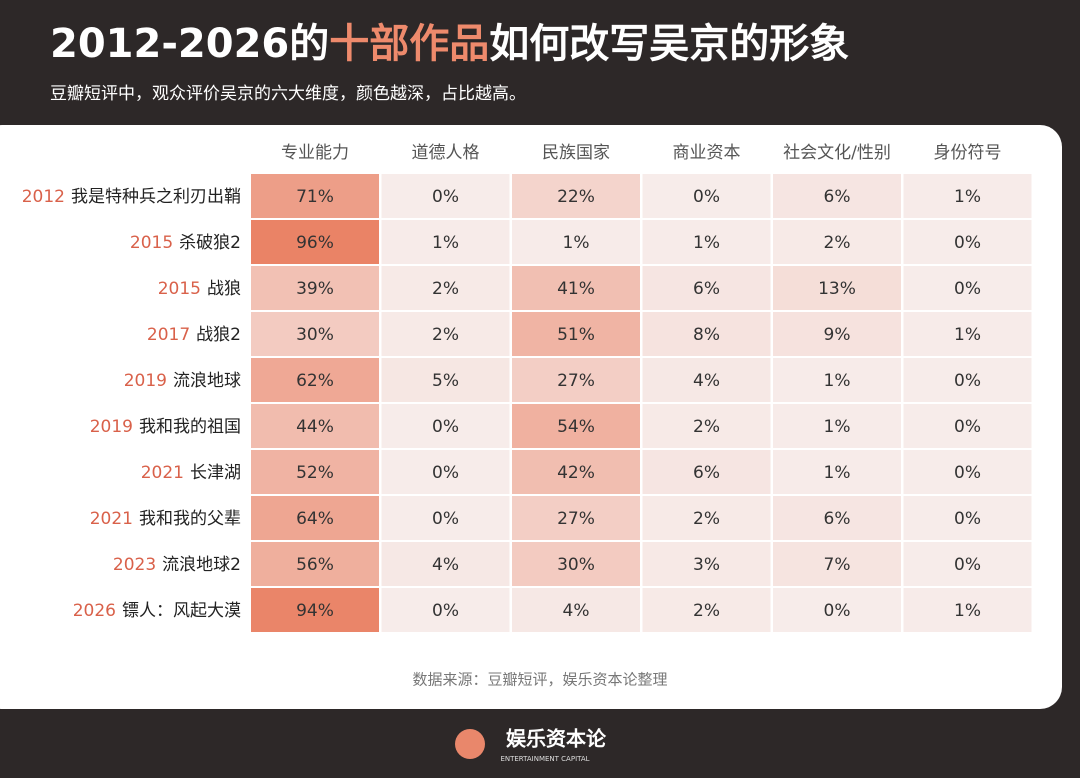 This screenshot has height=778, width=1080. I want to click on cell-label: 9%, so click(837, 335).